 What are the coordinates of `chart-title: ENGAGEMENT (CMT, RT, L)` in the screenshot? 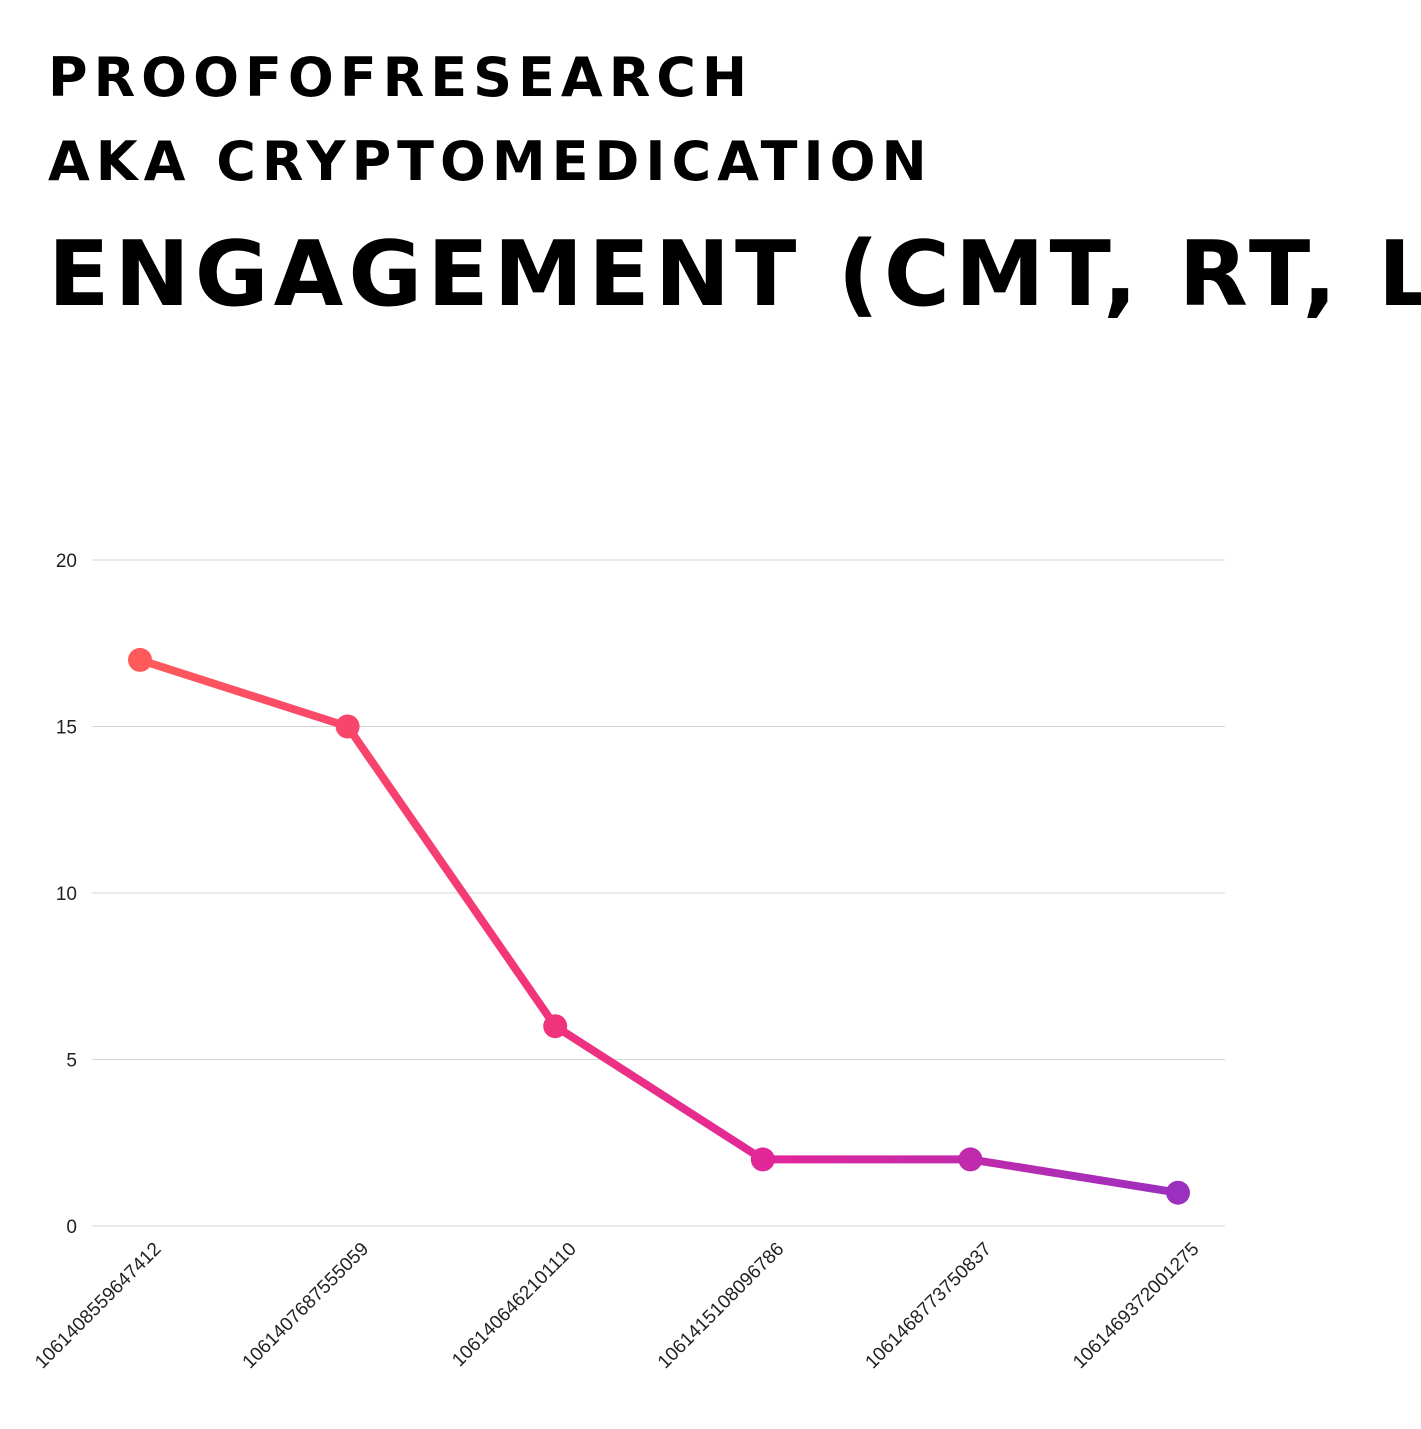 It's located at (734, 274).